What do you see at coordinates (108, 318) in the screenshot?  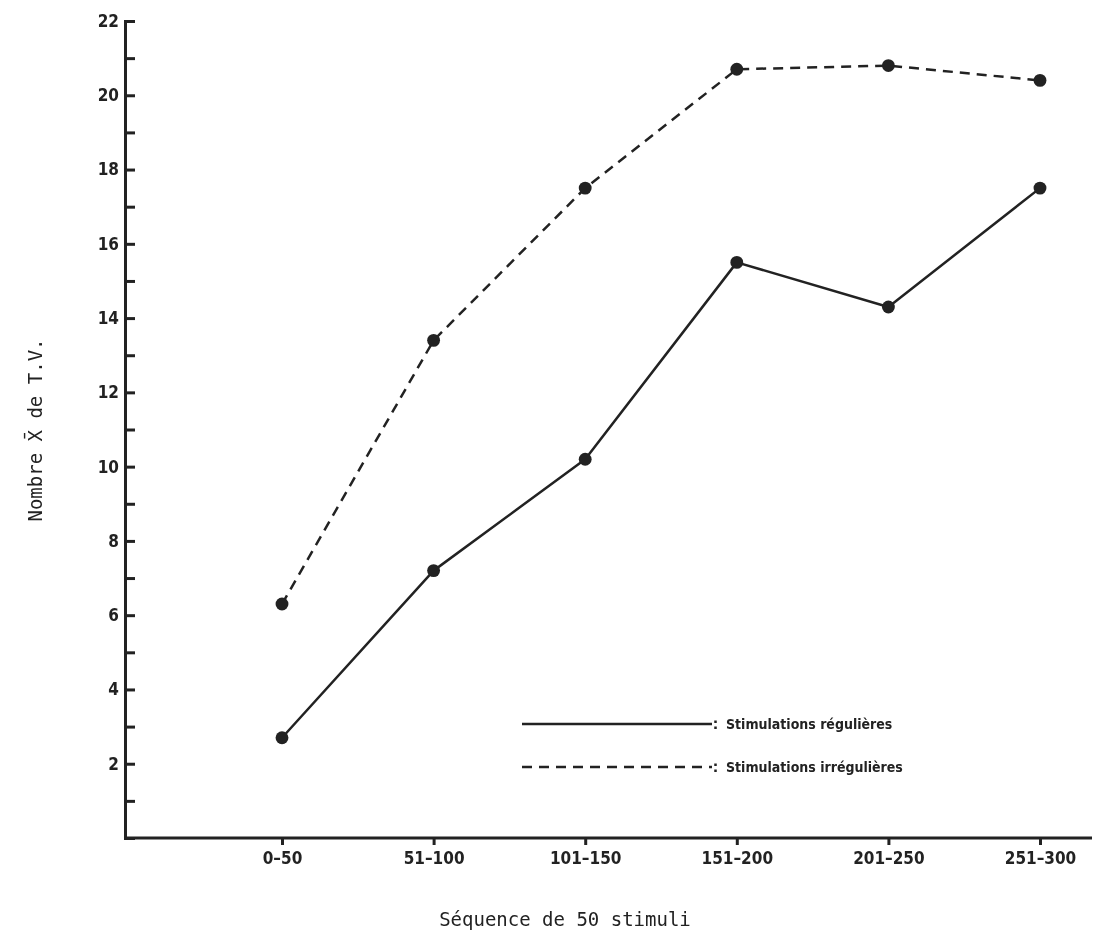 I see `y-tick-label: 14` at bounding box center [108, 318].